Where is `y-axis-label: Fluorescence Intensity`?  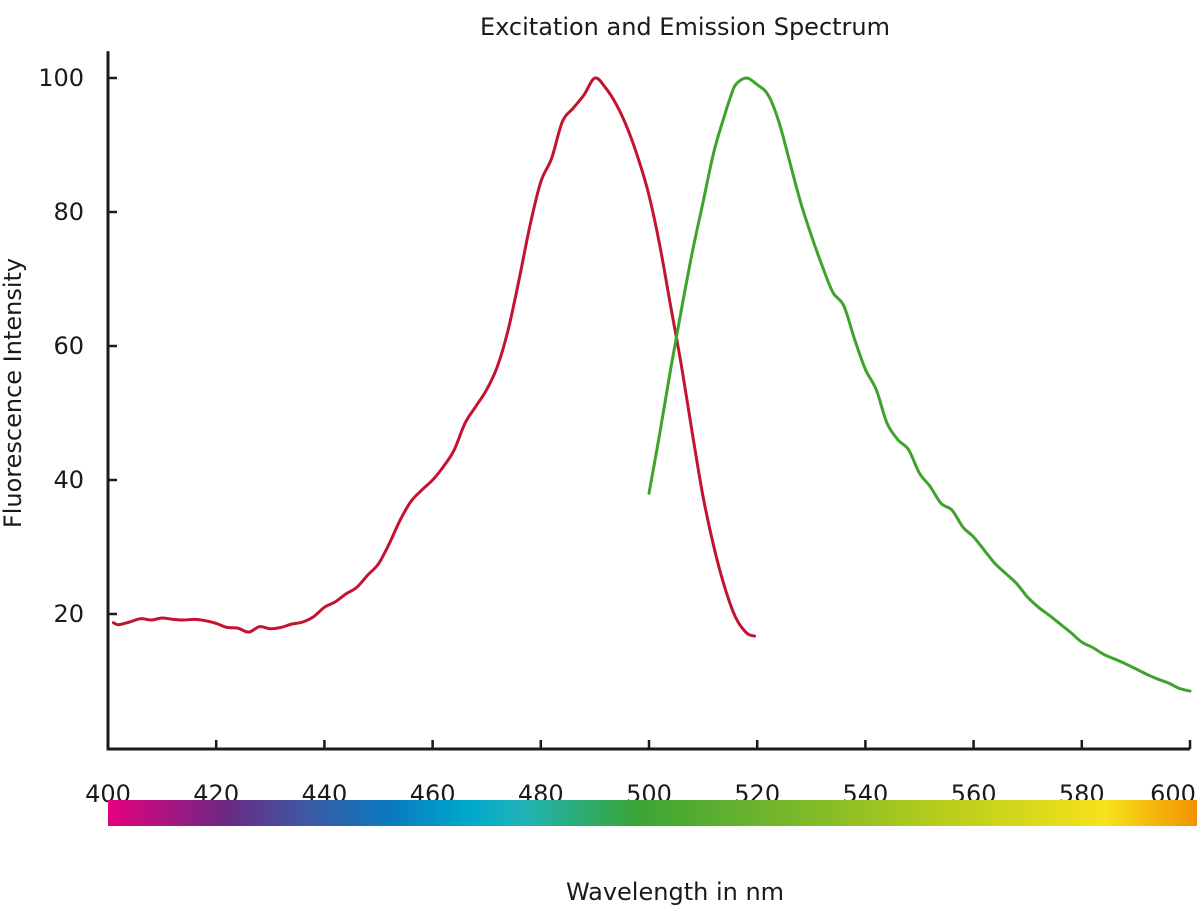
y-axis-label: Fluorescence Intensity is located at coordinates (13, 393).